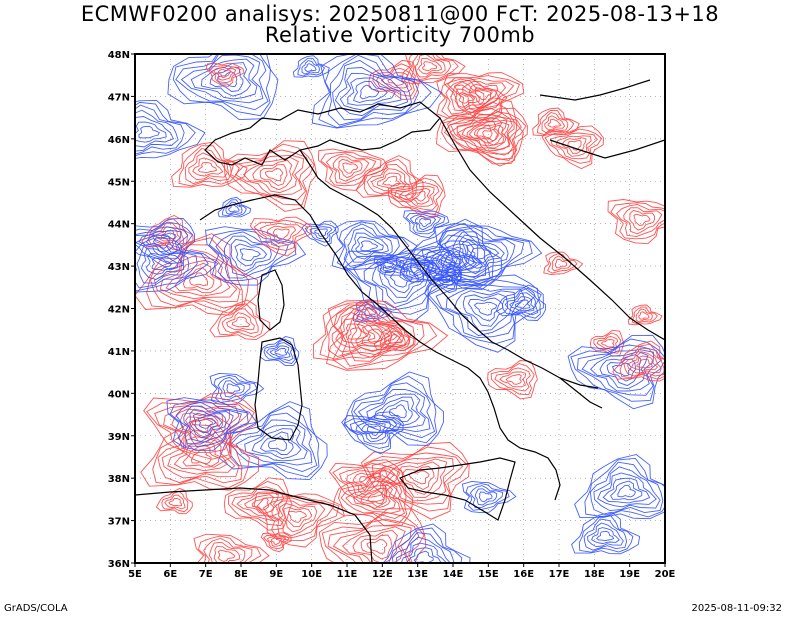 Image resolution: width=800 pixels, height=618 pixels. I want to click on sardinia, so click(278, 389).